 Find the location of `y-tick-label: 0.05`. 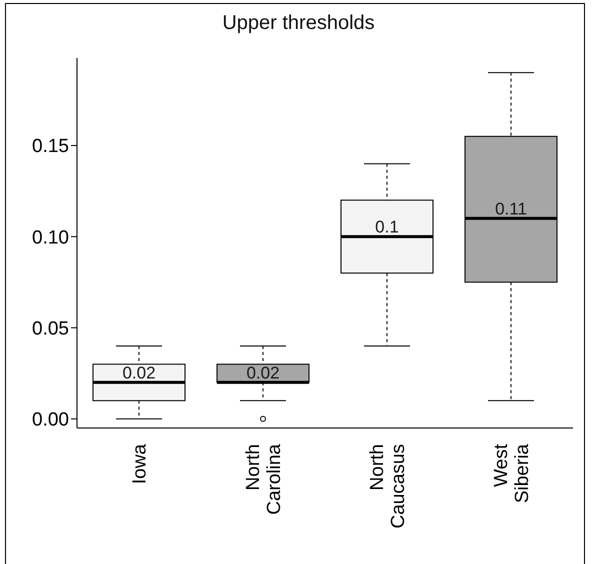

y-tick-label: 0.05 is located at coordinates (50, 329).